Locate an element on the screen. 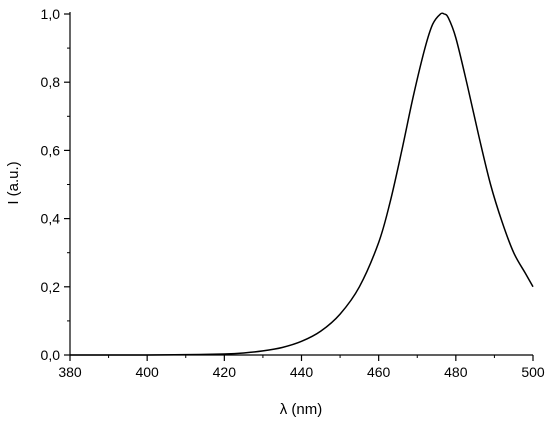  x-tick-label: 380 is located at coordinates (70, 372).